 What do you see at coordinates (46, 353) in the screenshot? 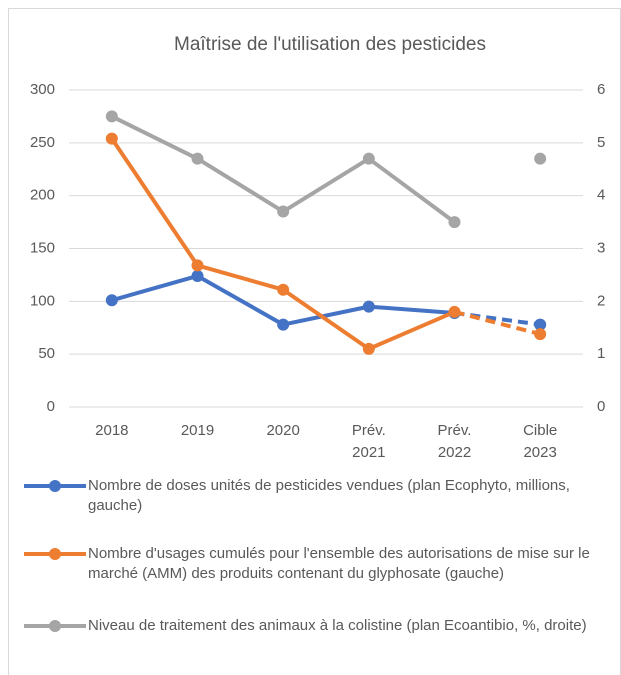
I see `y-tick-label: 50` at bounding box center [46, 353].